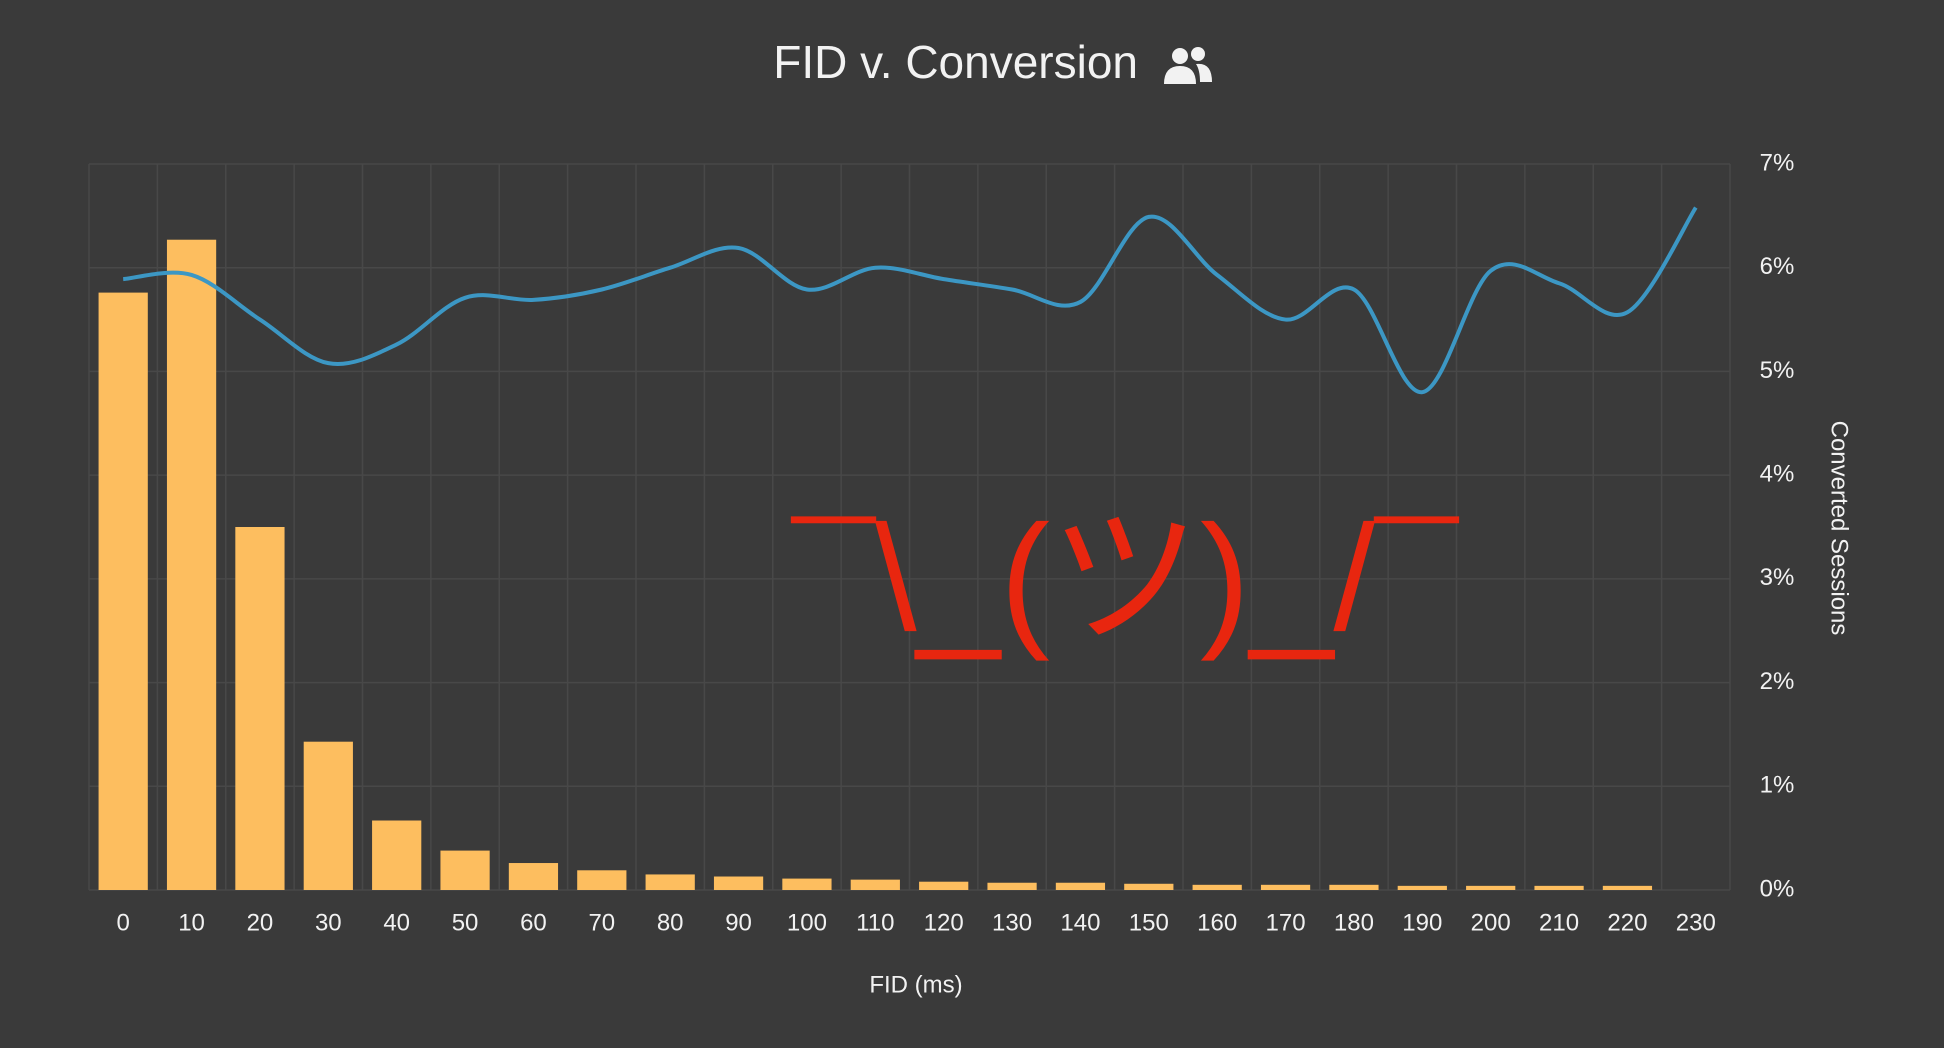 This screenshot has height=1048, width=1944. What do you see at coordinates (396, 922) in the screenshot?
I see `x-tick-label: 40` at bounding box center [396, 922].